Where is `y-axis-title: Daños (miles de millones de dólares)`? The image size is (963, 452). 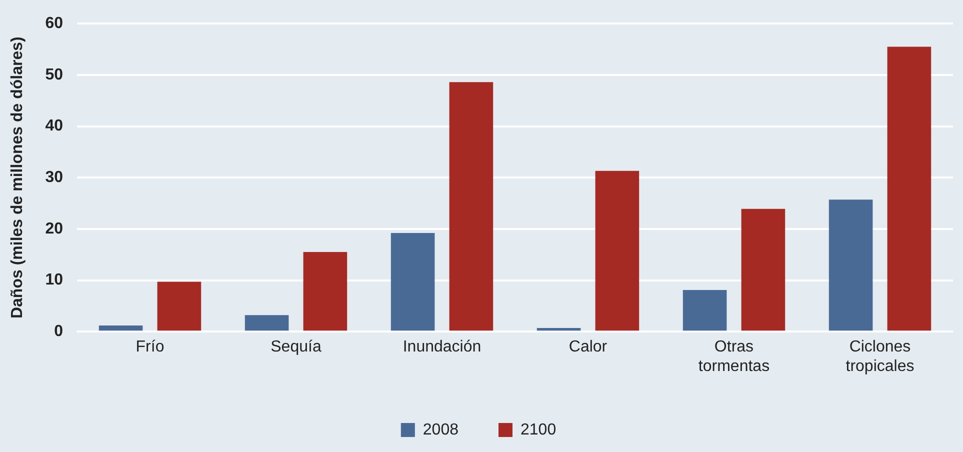 y-axis-title: Daños (miles de millones de dólares) is located at coordinates (17, 177).